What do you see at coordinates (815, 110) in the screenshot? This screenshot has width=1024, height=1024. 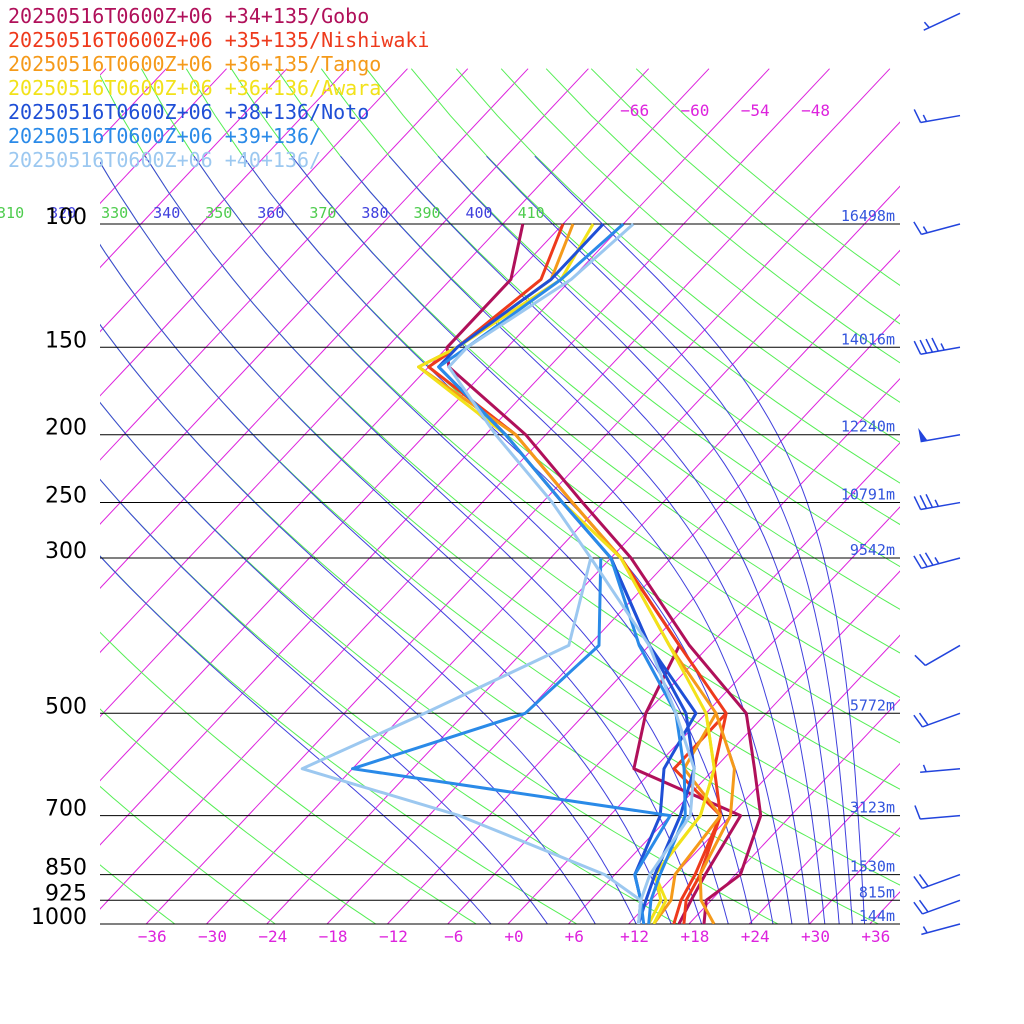 I see `upper-isotherm-label: −48` at bounding box center [815, 110].